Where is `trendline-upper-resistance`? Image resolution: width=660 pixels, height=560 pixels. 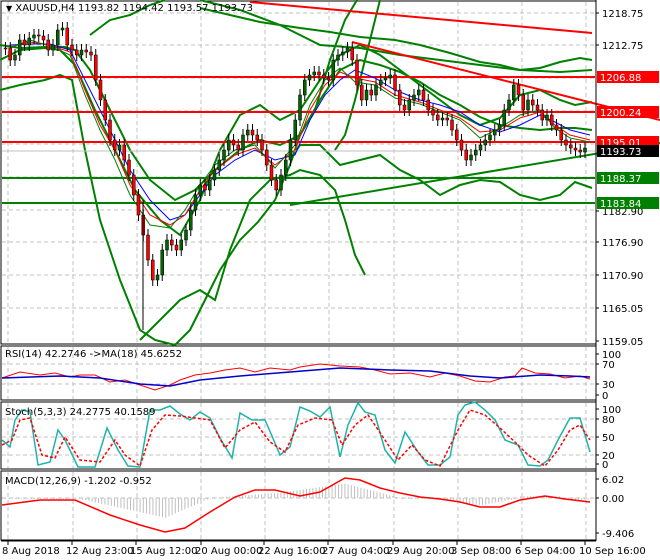 trendline-upper-resistance is located at coordinates (421, 17).